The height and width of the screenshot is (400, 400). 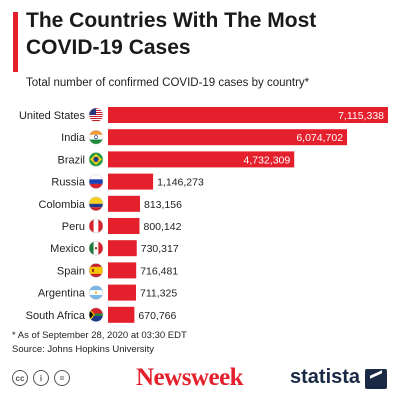 I want to click on category-label: Argentina, so click(x=62, y=294).